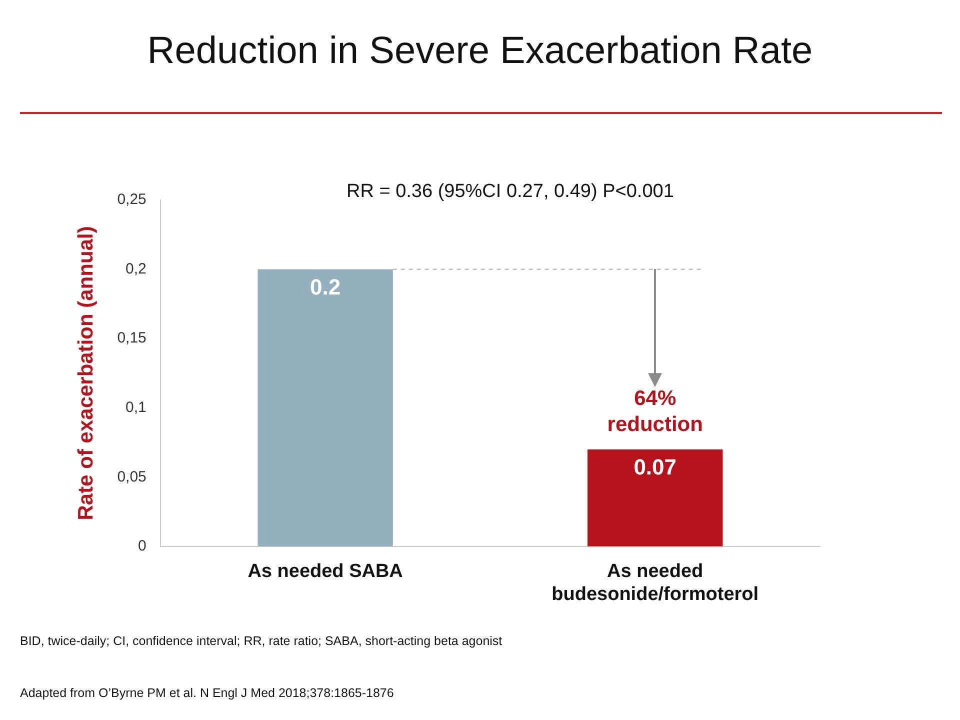 Image resolution: width=960 pixels, height=720 pixels. What do you see at coordinates (207, 693) in the screenshot?
I see `text: Adapted from O’Byrne PM et al. N Engl J Med 2018;378:1865-1876` at bounding box center [207, 693].